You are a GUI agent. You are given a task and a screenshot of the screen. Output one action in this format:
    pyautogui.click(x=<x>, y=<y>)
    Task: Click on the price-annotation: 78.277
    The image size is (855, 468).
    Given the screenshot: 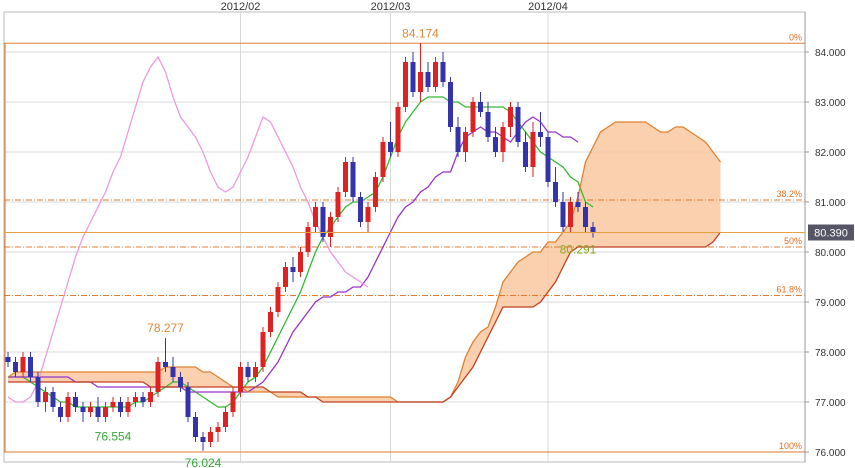 What is the action you would take?
    pyautogui.click(x=165, y=328)
    